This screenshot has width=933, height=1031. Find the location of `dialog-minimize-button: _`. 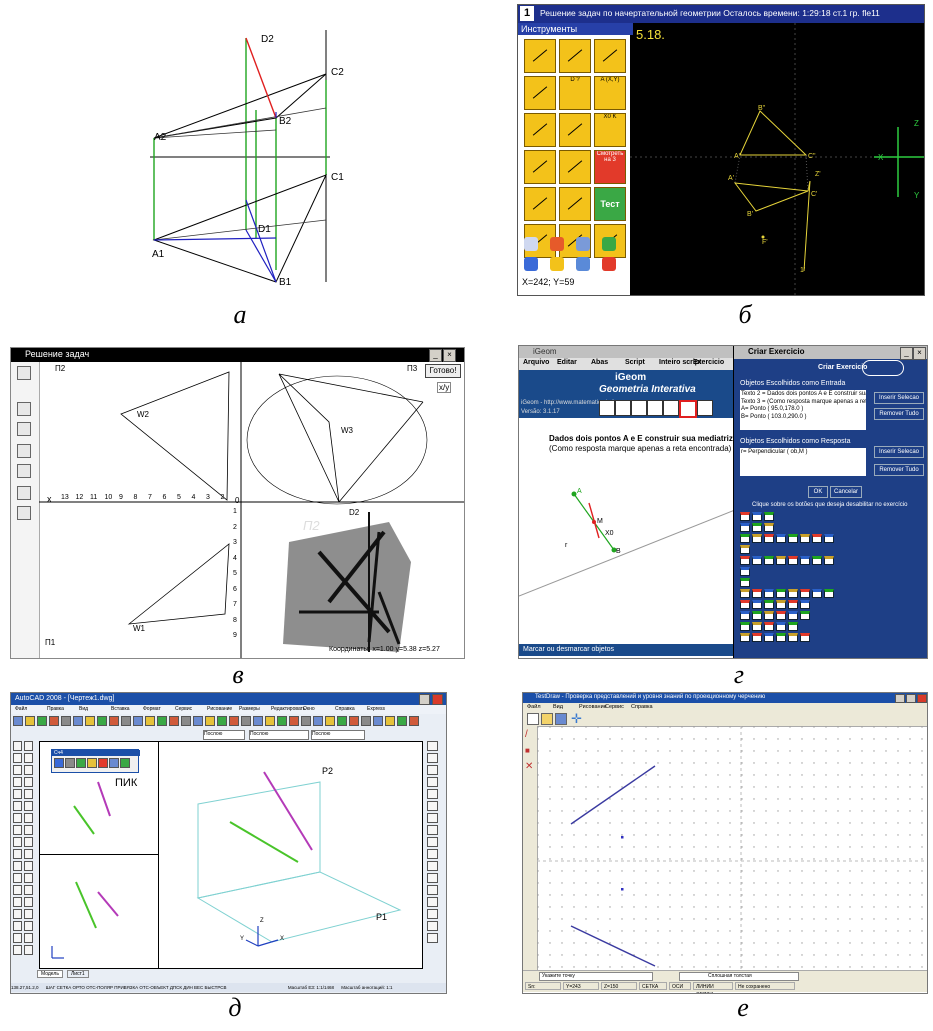

dialog-minimize-button: _ is located at coordinates (906, 353).